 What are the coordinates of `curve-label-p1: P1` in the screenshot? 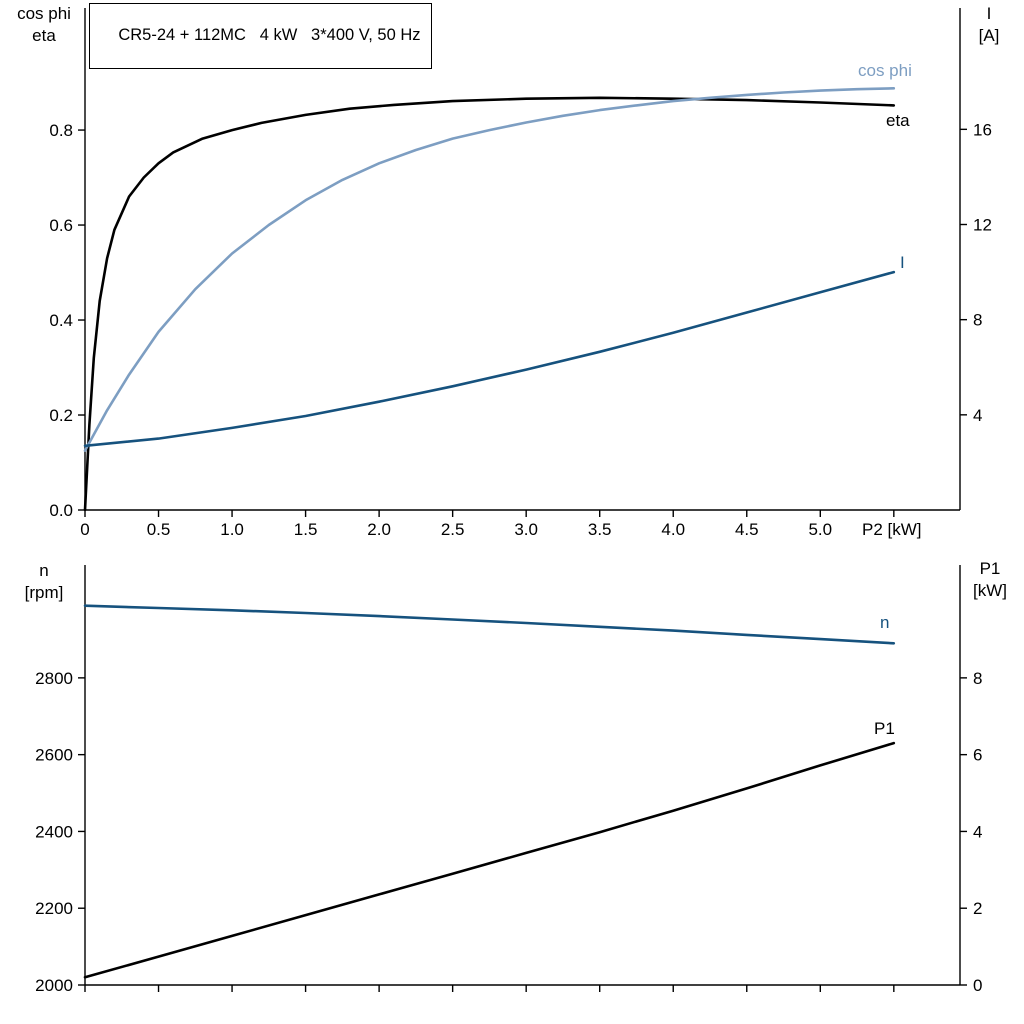 It's located at (884, 728).